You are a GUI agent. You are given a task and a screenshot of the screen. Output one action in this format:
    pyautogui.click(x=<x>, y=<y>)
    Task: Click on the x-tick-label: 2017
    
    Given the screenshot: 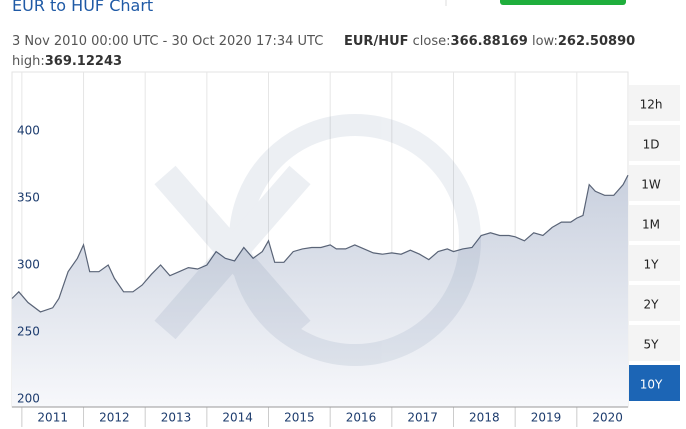 What is the action you would take?
    pyautogui.click(x=422, y=418)
    